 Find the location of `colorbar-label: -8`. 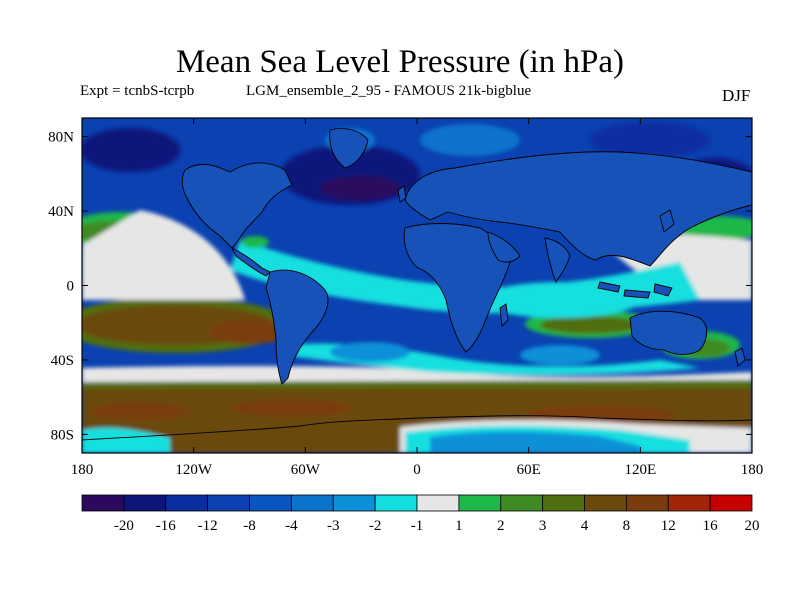

colorbar-label: -8 is located at coordinates (249, 526).